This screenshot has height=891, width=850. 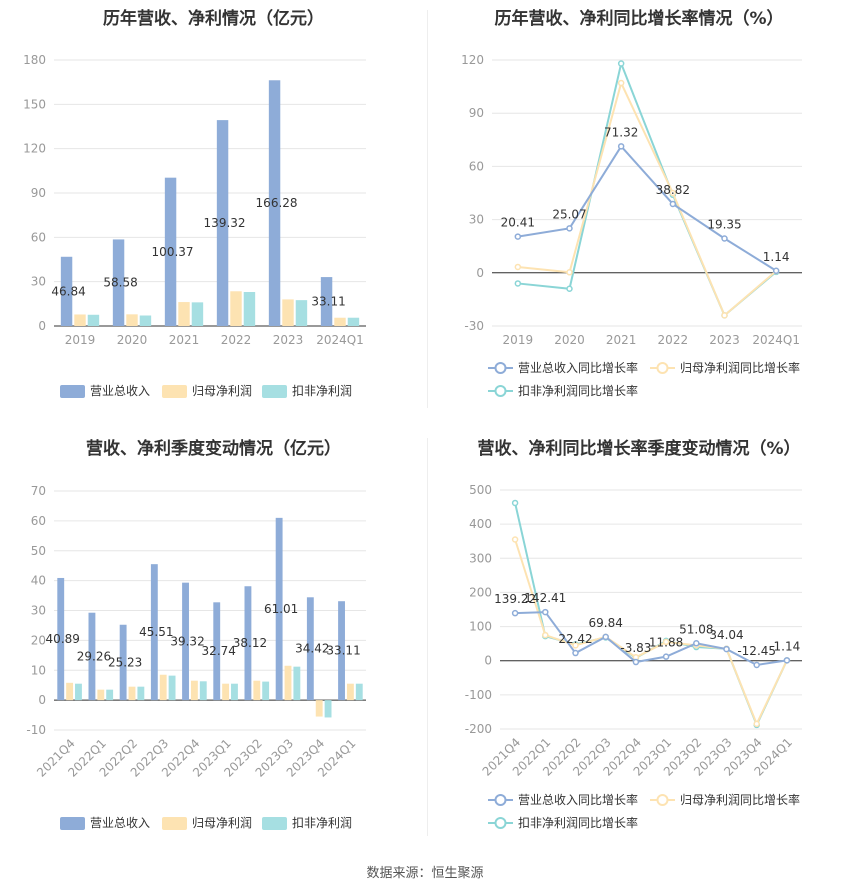 I want to click on y-tick-label: -30, so click(x=474, y=326).